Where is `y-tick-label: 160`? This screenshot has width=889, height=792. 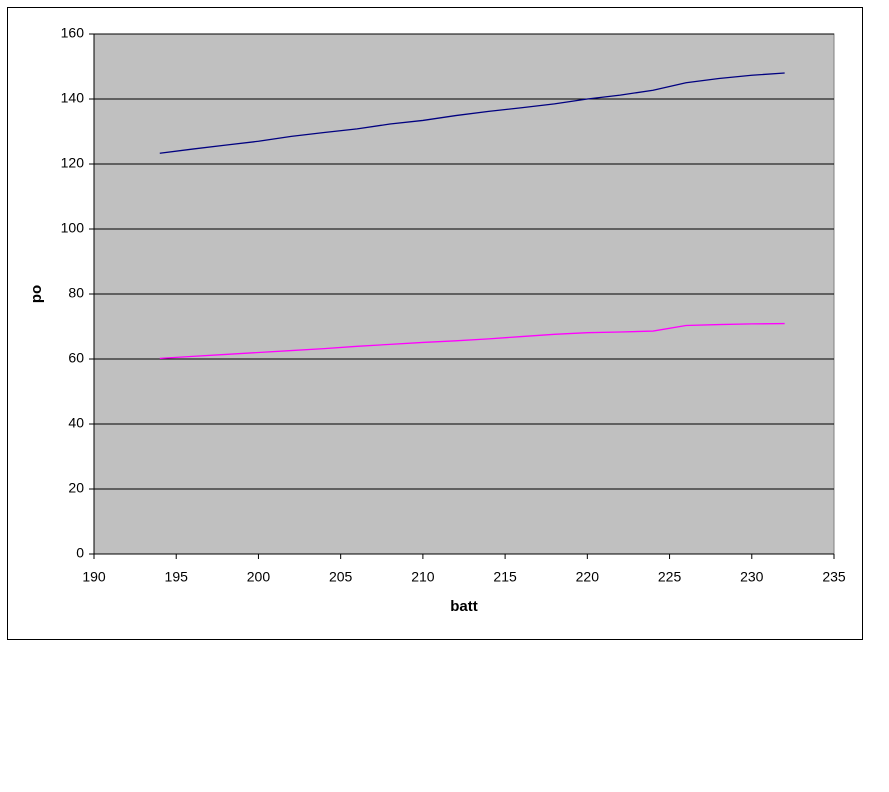 y-tick-label: 160 is located at coordinates (73, 33).